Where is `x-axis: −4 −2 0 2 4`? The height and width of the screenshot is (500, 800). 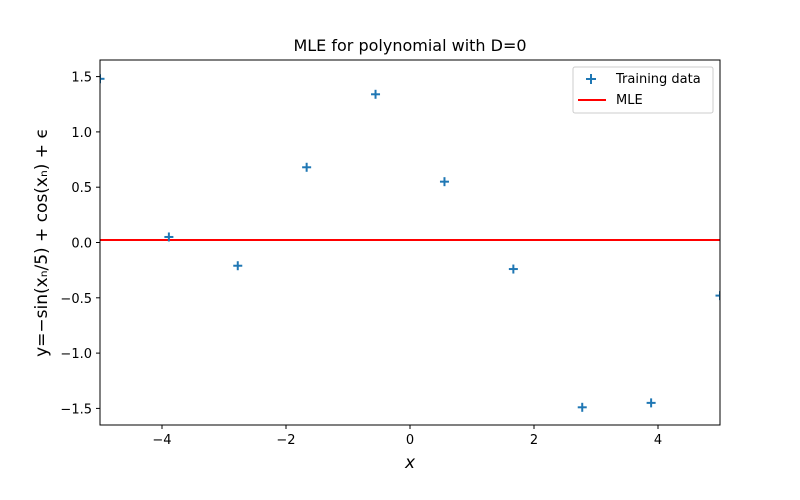 x-axis: −4 −2 0 2 4 is located at coordinates (407, 436).